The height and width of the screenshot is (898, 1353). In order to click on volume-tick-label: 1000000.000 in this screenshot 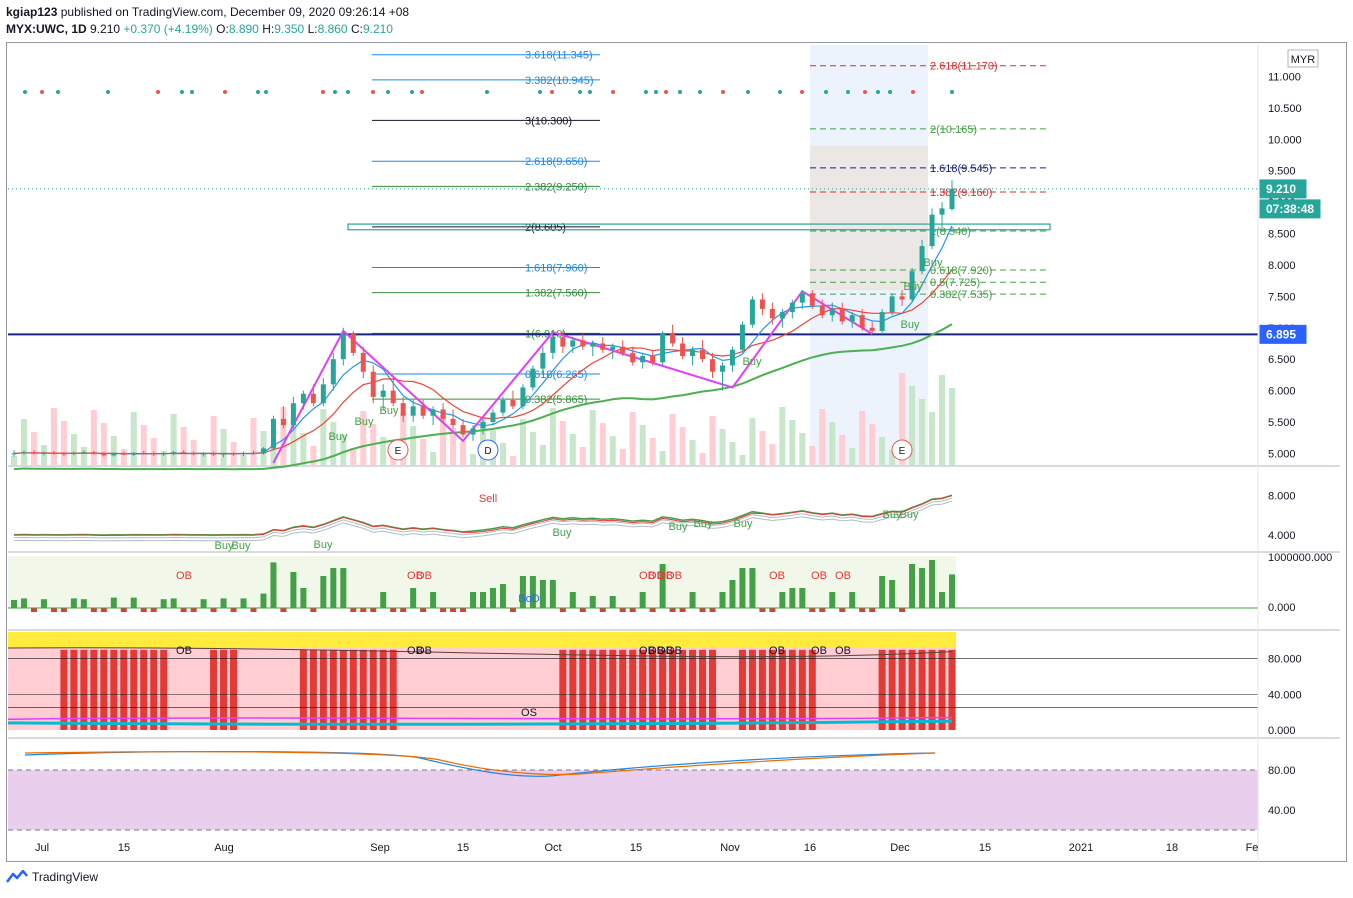, I will do `click(1300, 558)`.